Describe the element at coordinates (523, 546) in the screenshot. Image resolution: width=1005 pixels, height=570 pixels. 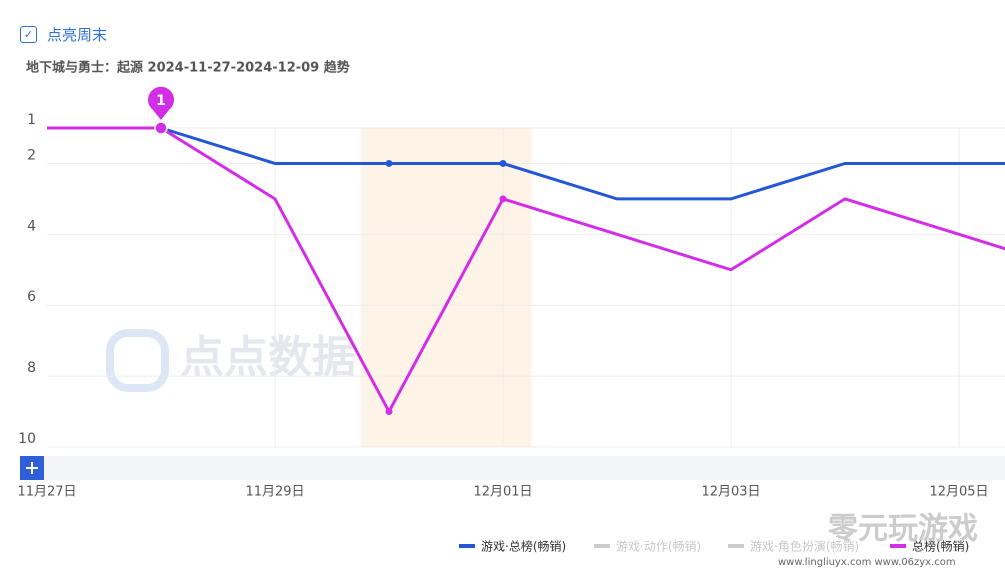
I see `legend-label: 游戏·总榜(畅销)` at that location.